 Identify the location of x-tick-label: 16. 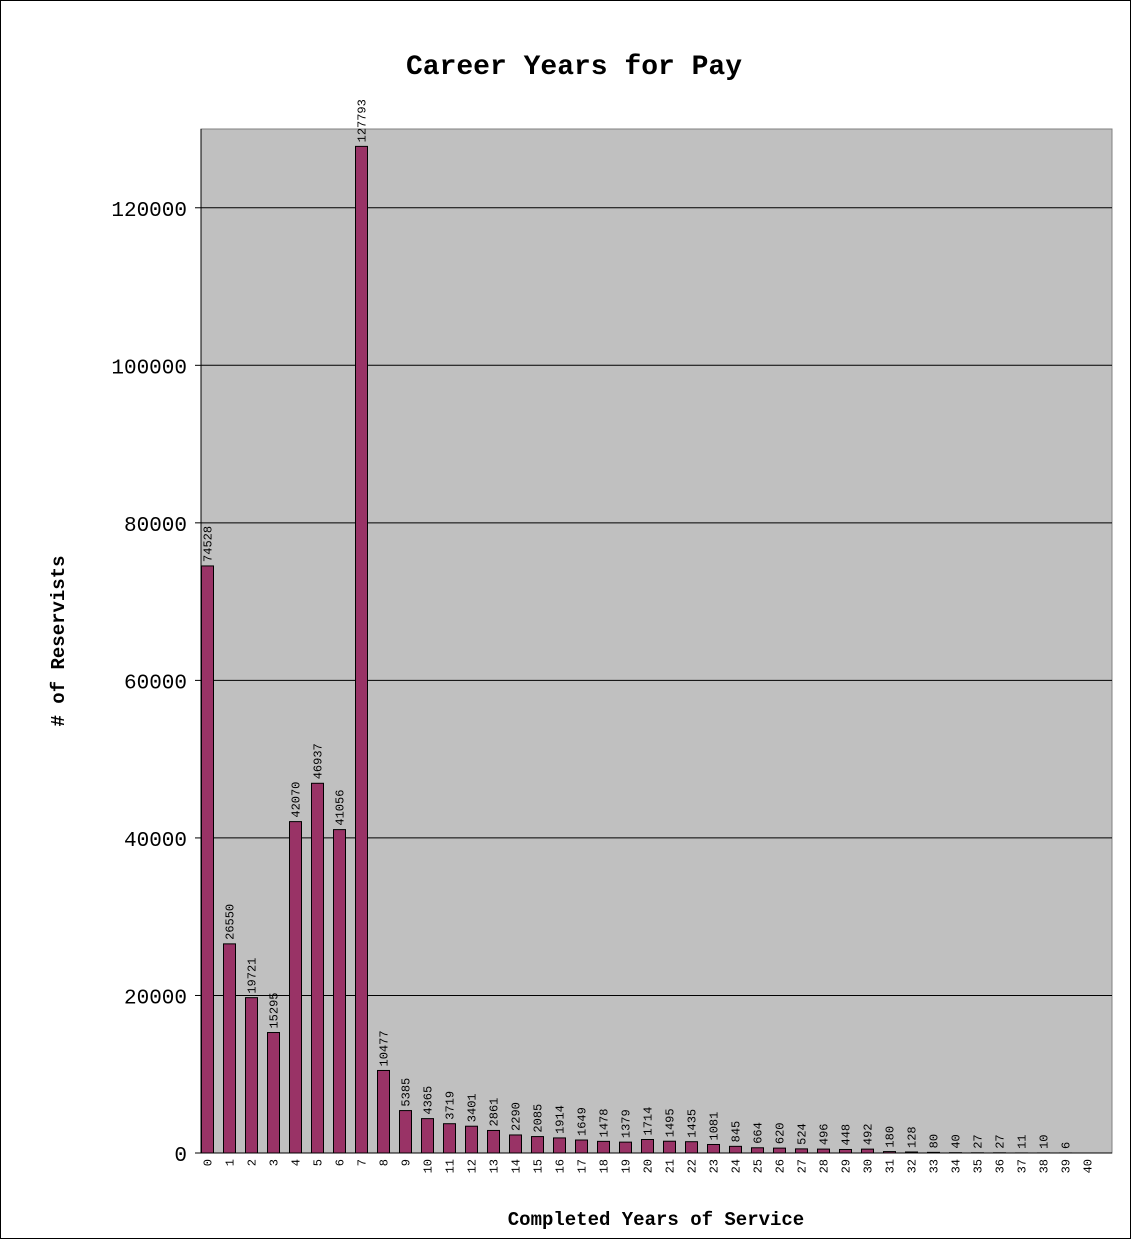
(561, 1166).